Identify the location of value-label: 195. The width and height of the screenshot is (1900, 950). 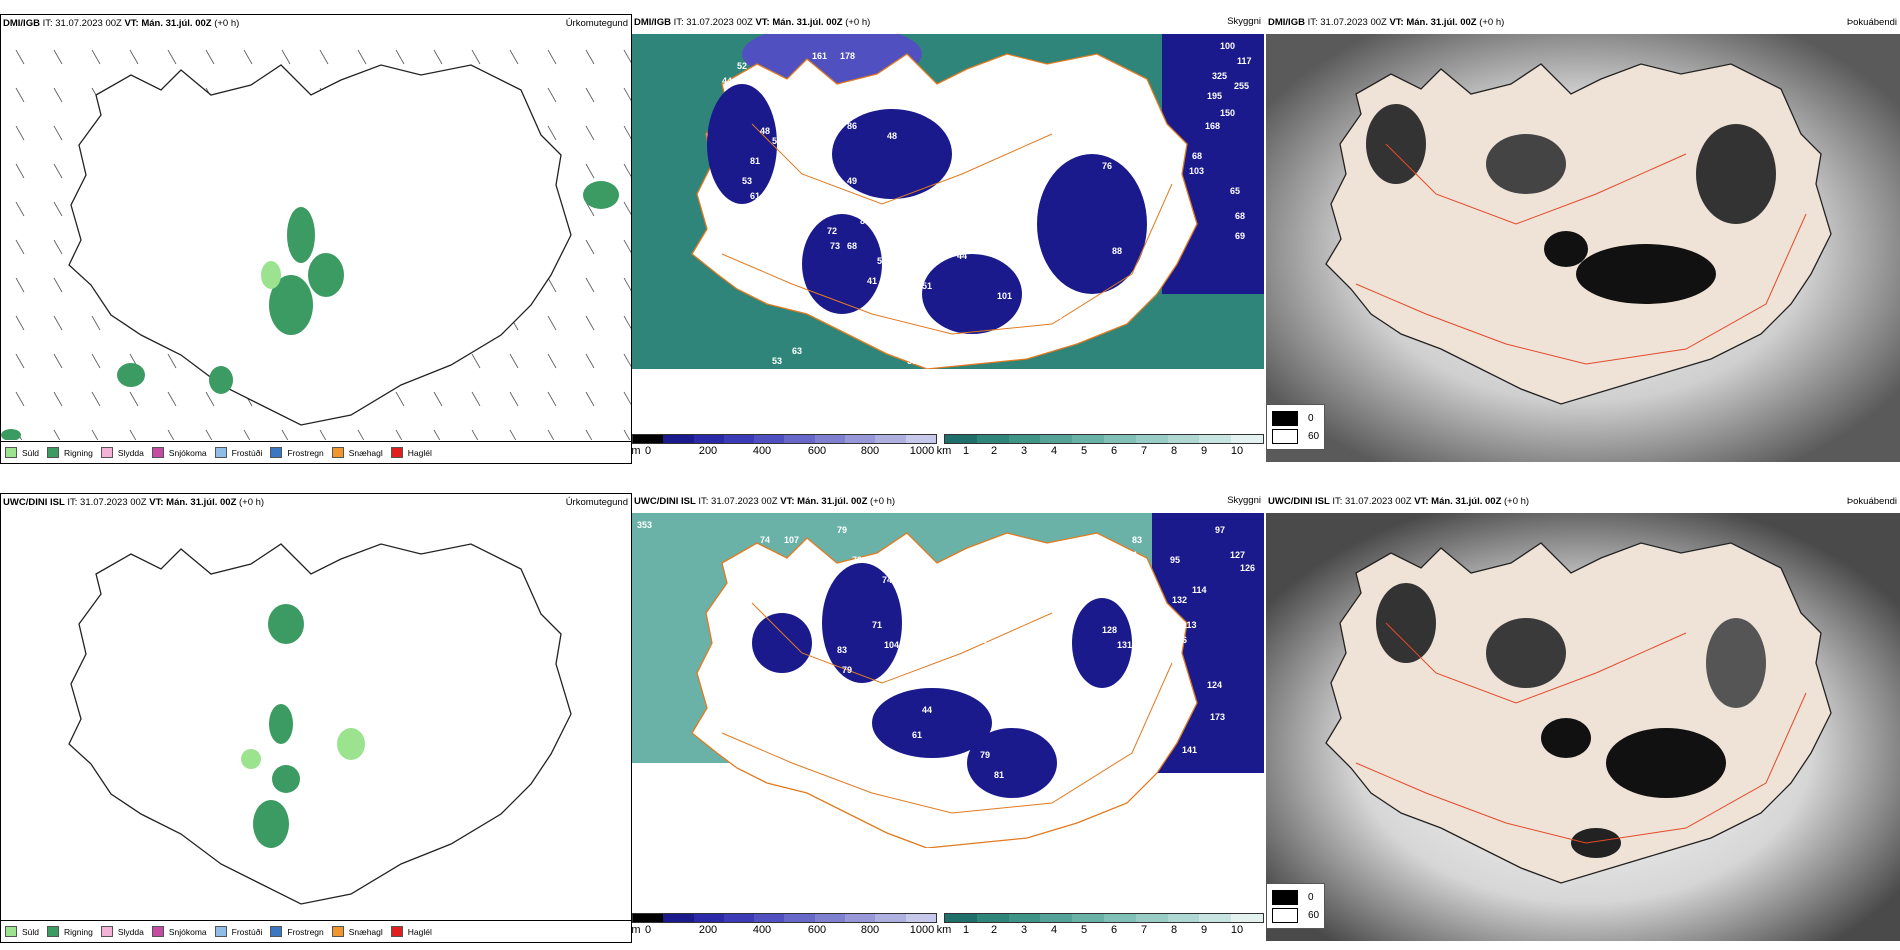
(1214, 96).